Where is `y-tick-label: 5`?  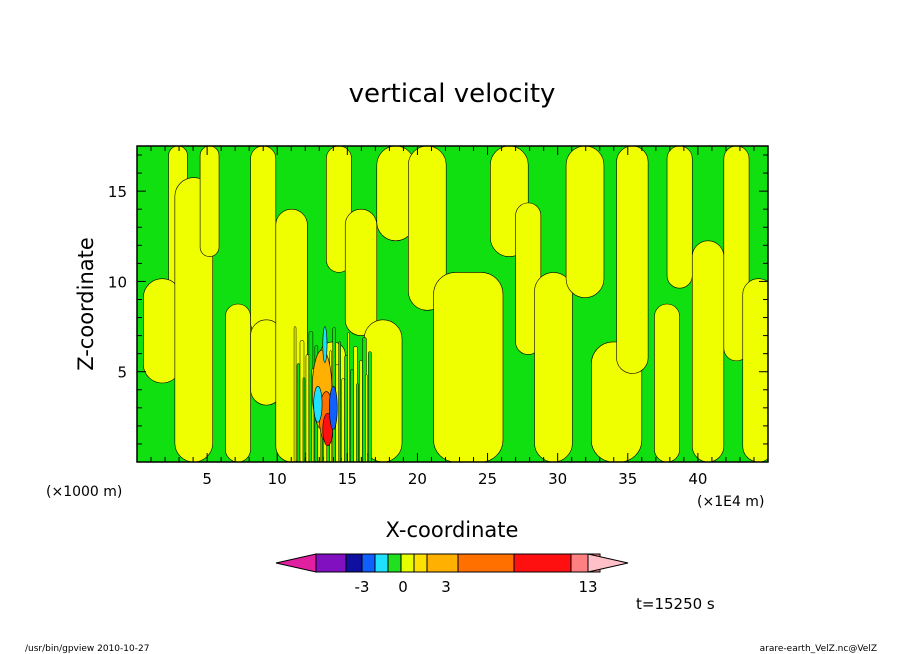 y-tick-label: 5 is located at coordinates (122, 373).